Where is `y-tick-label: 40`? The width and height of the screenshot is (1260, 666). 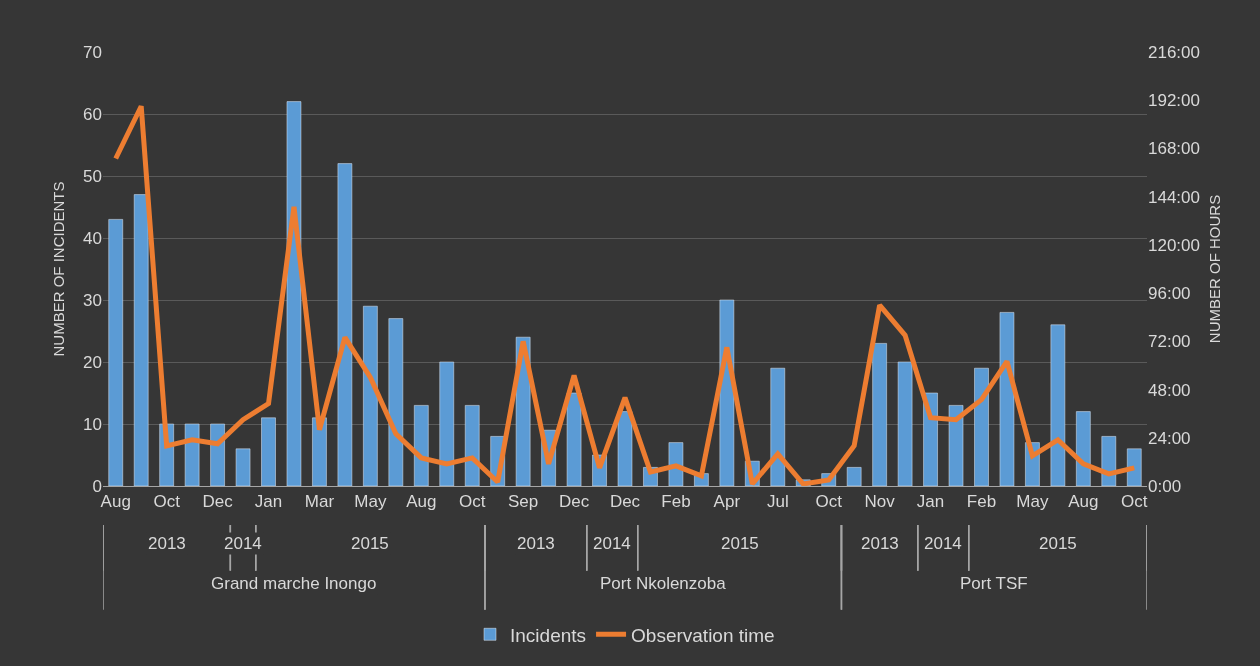
y-tick-label: 40 is located at coordinates (92, 238).